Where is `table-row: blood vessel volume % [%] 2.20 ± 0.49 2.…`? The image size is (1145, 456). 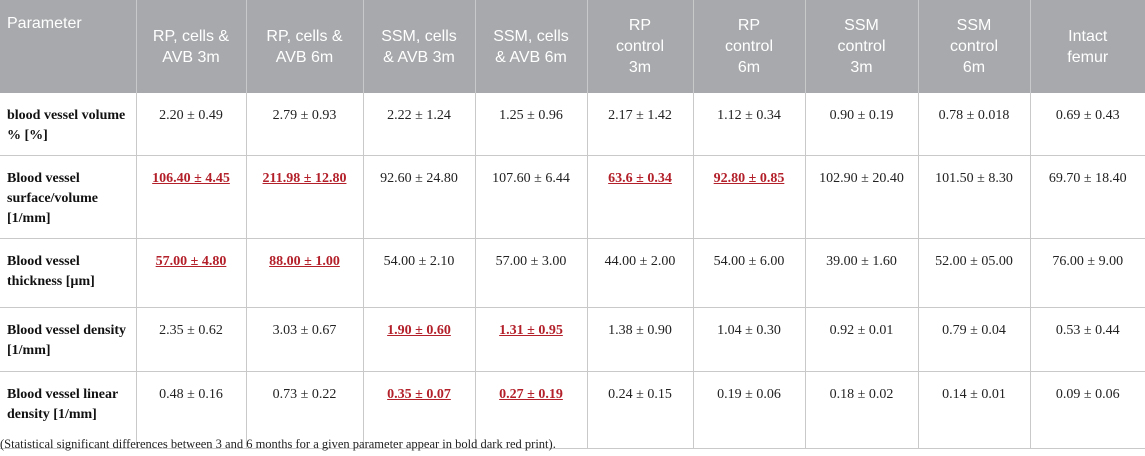 table-row: blood vessel volume % [%] 2.20 ± 0.49 2.… is located at coordinates (572, 124).